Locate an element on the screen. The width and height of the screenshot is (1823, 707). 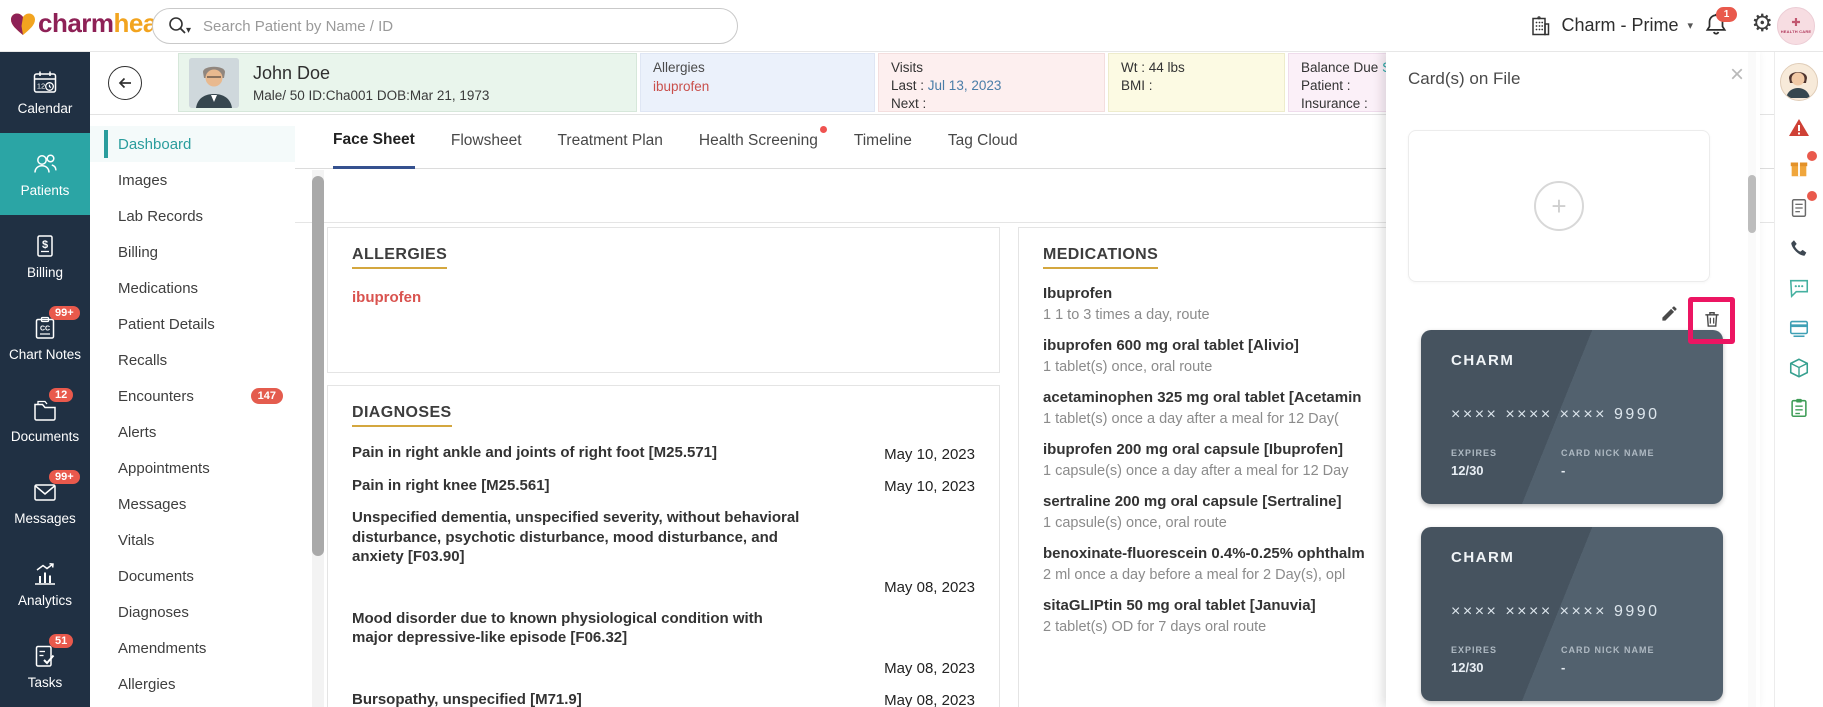
patient-nav-appointments: Appointments is located at coordinates (192, 468).